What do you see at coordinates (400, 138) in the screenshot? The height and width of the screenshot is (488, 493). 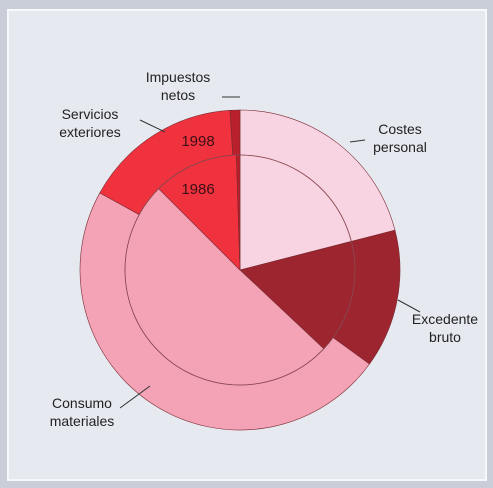 I see `category-label: Costes personal` at bounding box center [400, 138].